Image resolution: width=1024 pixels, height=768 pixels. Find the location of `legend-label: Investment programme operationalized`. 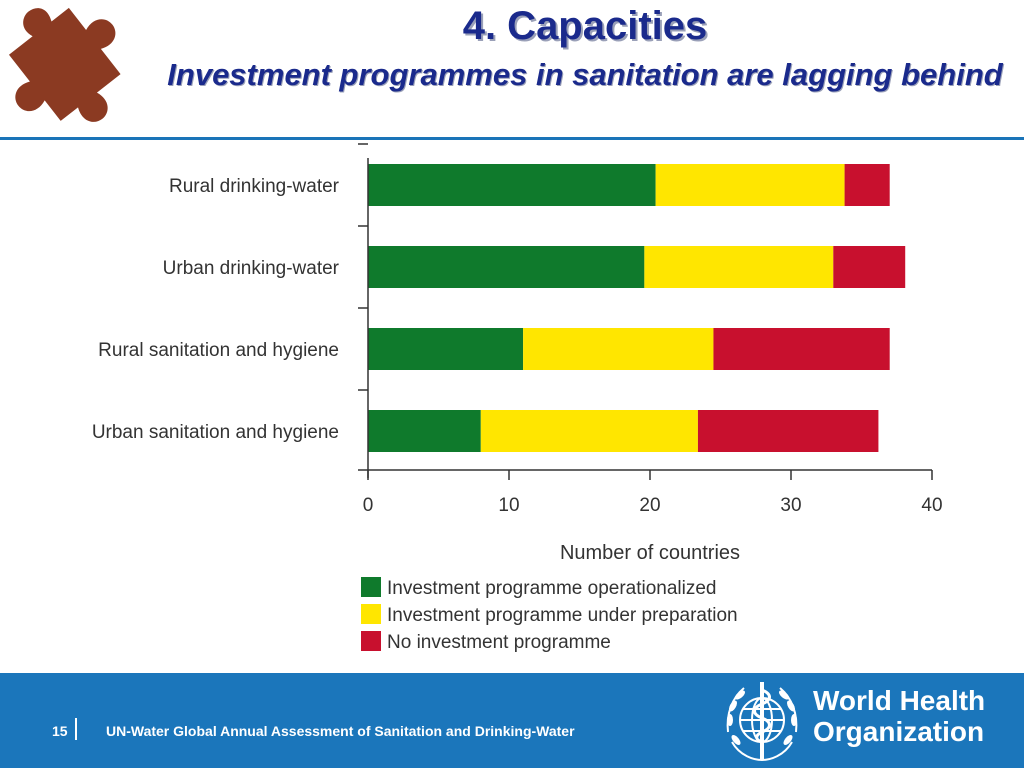

legend-label: Investment programme operationalized is located at coordinates (552, 588).